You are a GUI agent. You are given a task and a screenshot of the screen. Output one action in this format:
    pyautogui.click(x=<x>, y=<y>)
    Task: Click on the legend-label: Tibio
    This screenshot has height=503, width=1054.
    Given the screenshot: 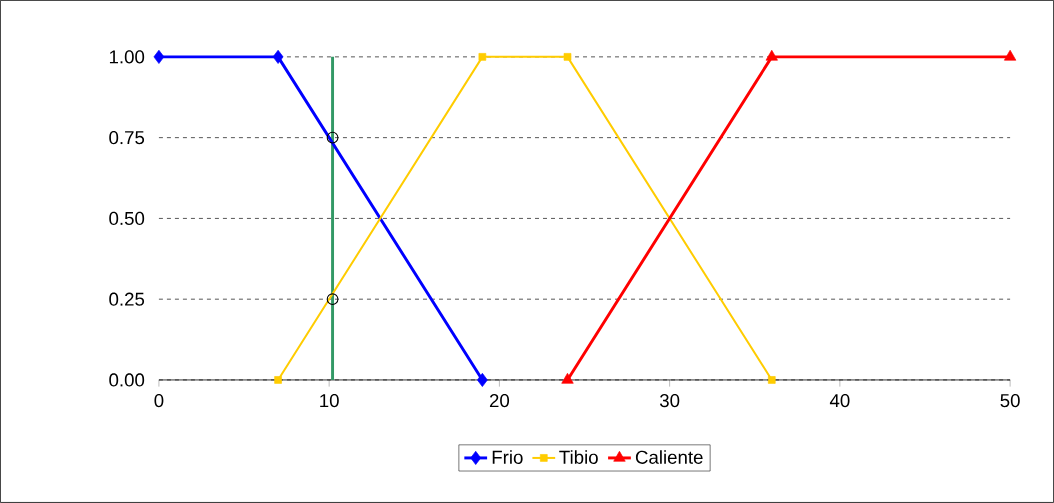 What is the action you would take?
    pyautogui.click(x=578, y=457)
    